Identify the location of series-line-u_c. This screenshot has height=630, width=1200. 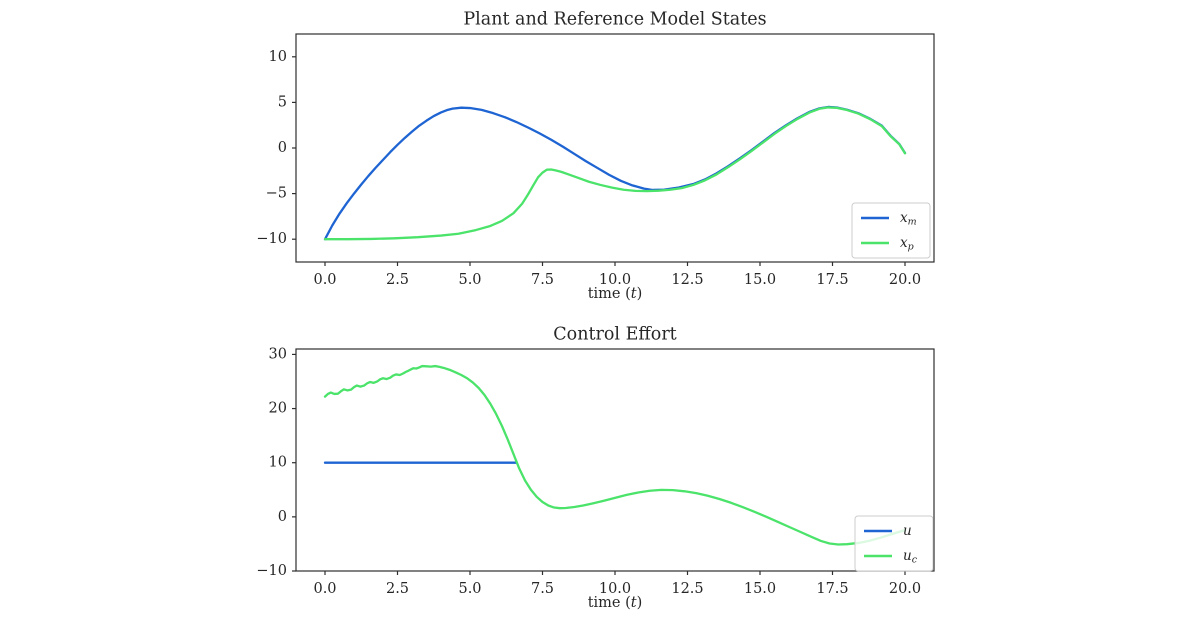
(615, 455).